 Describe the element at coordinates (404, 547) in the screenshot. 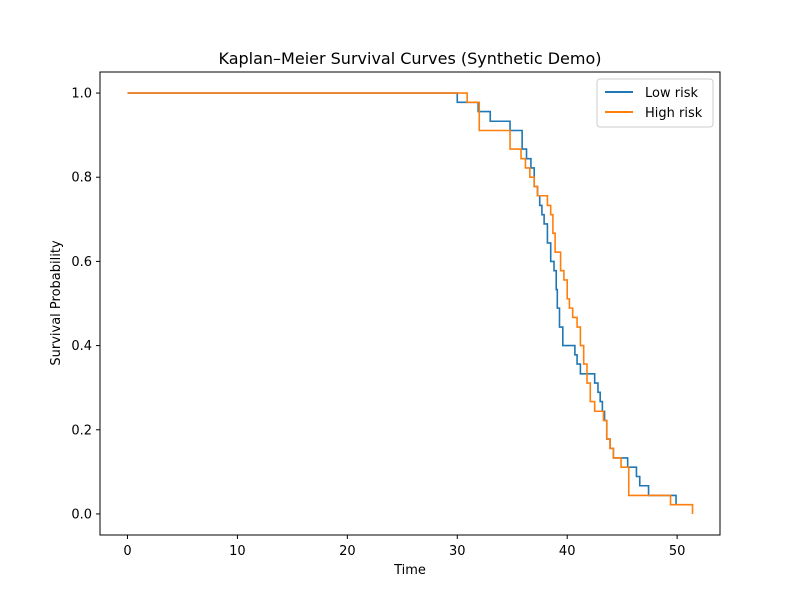

I see `x-axis-ticks: 0 10 20 30 40 50` at that location.